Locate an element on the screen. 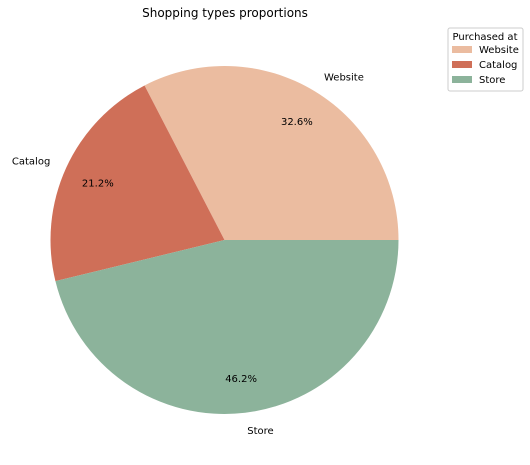  category-label-catalog: Catalog is located at coordinates (31, 162).